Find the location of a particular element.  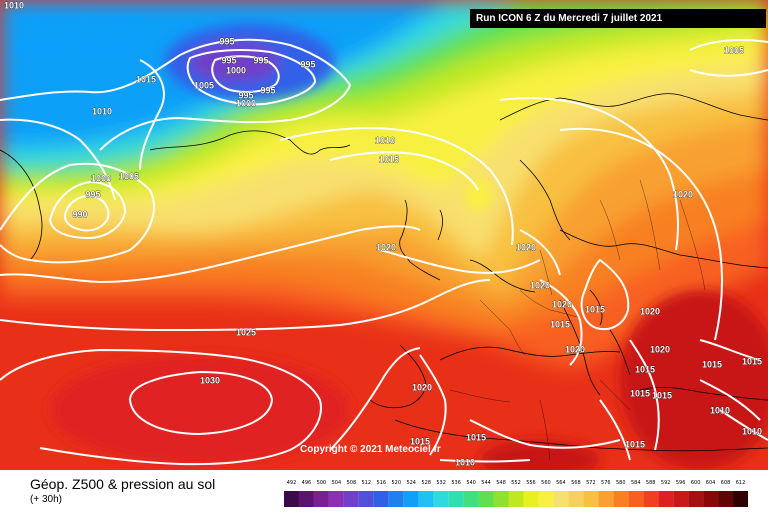

forecast-date: Jeudi 8 juillet 2021 is located at coordinates (80, 20).